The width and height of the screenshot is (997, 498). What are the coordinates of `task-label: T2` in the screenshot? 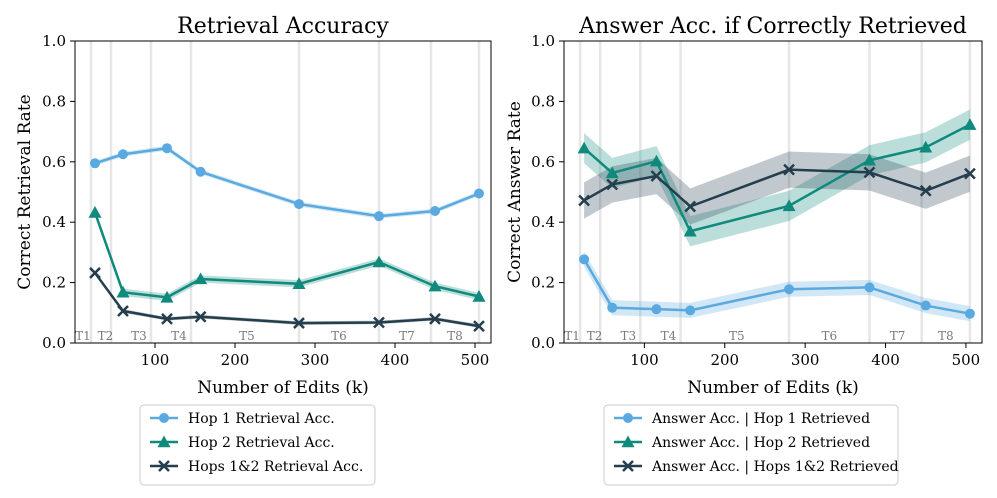 It's located at (106, 336).